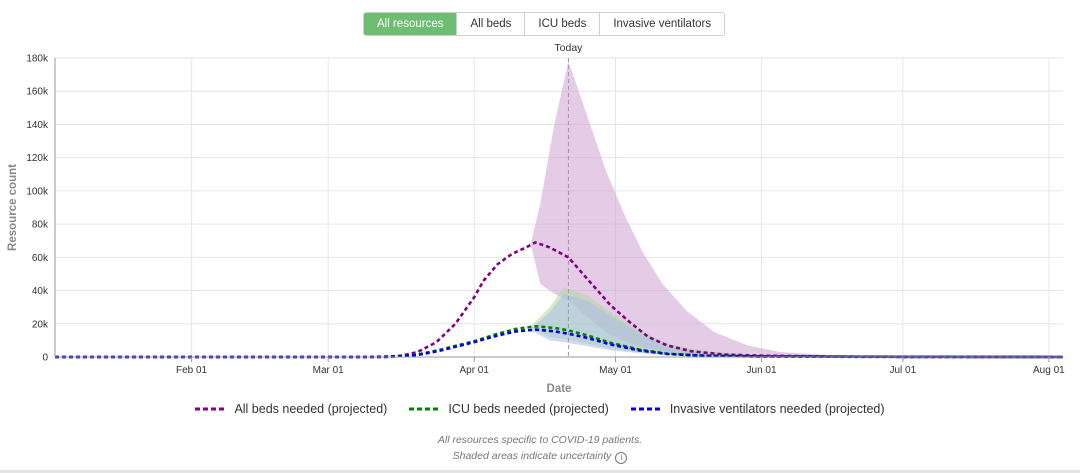 The image size is (1080, 473). Describe the element at coordinates (559, 389) in the screenshot. I see `x-axis-title: Date` at that location.